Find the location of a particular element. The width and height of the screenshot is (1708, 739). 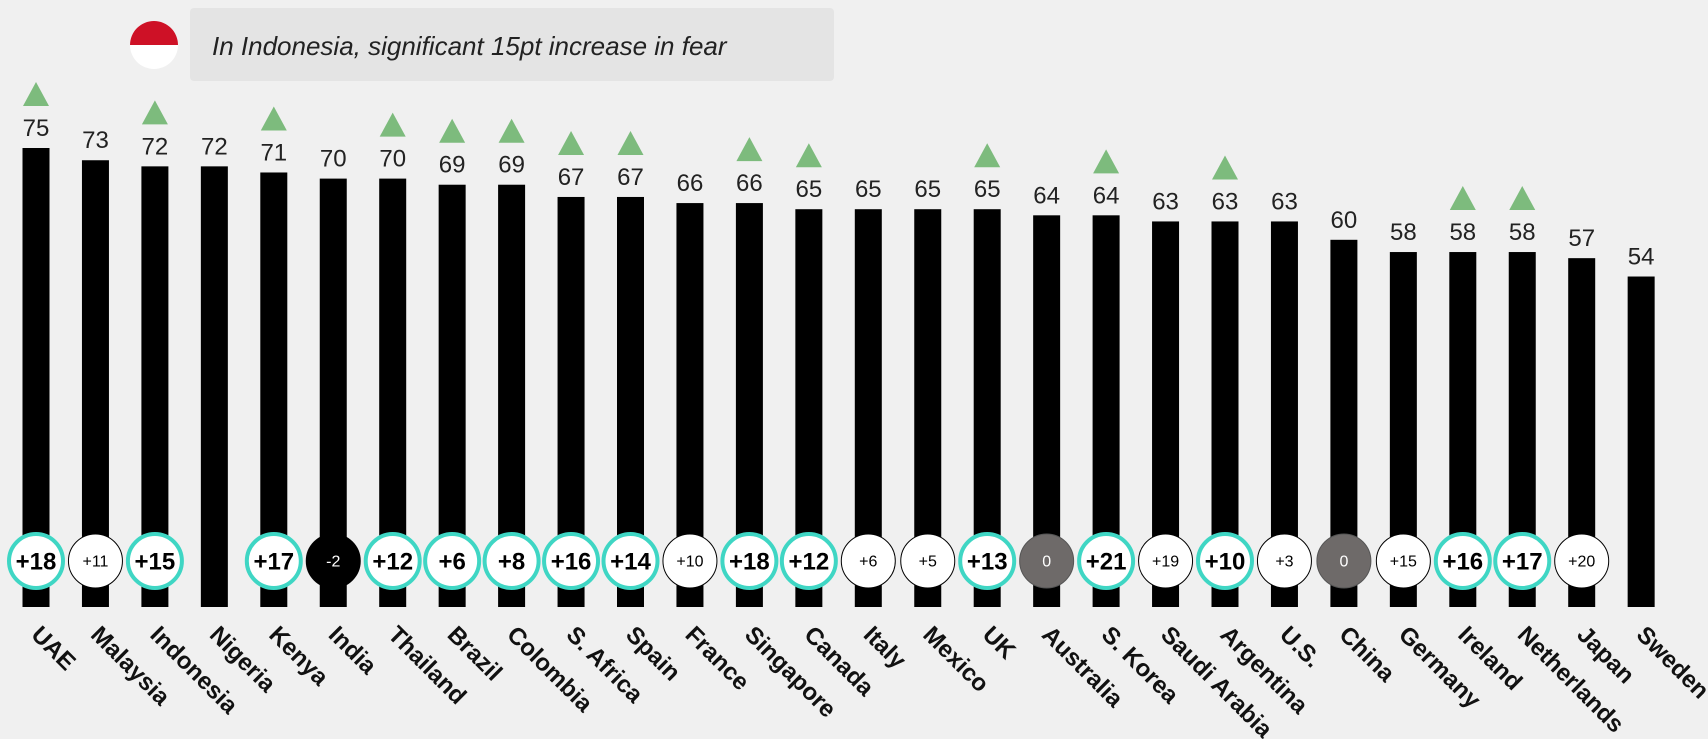

x-tick-label: Sweden is located at coordinates (1669, 662).